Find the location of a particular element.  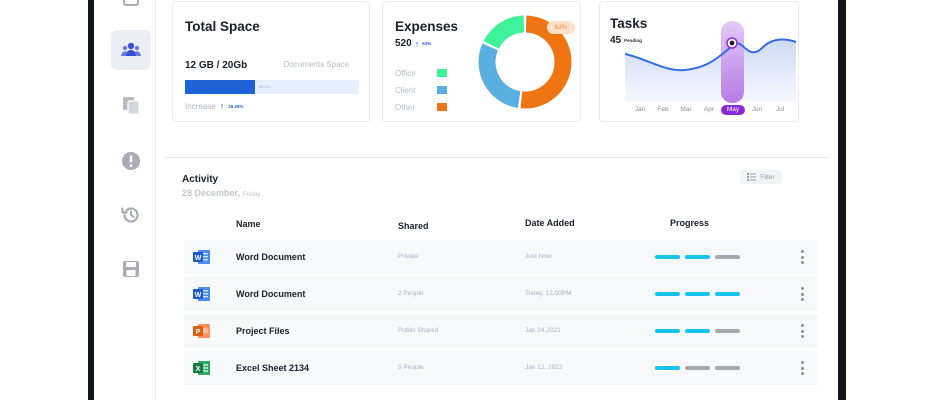

device-frame-right is located at coordinates (842, 200).